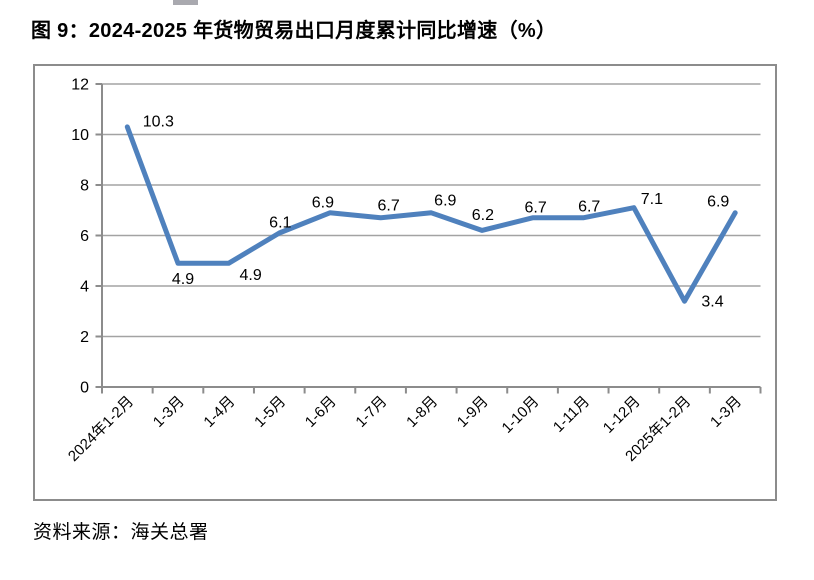  Describe the element at coordinates (294, 31) in the screenshot. I see `figure-title: 图 9：2024-2025 年货物贸易出口月度累计同比增速（%）` at that location.